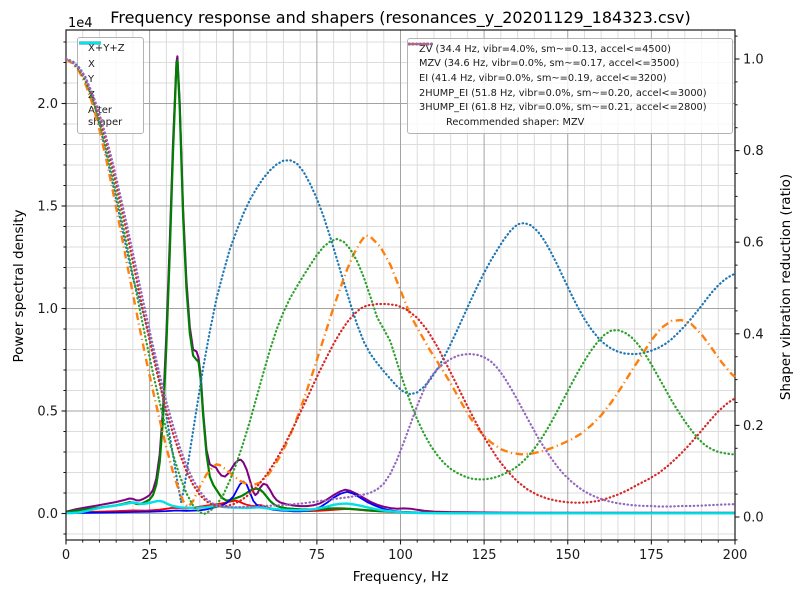 The height and width of the screenshot is (600, 800). What do you see at coordinates (66, 555) in the screenshot?
I see `x-tick-label: 0` at bounding box center [66, 555].